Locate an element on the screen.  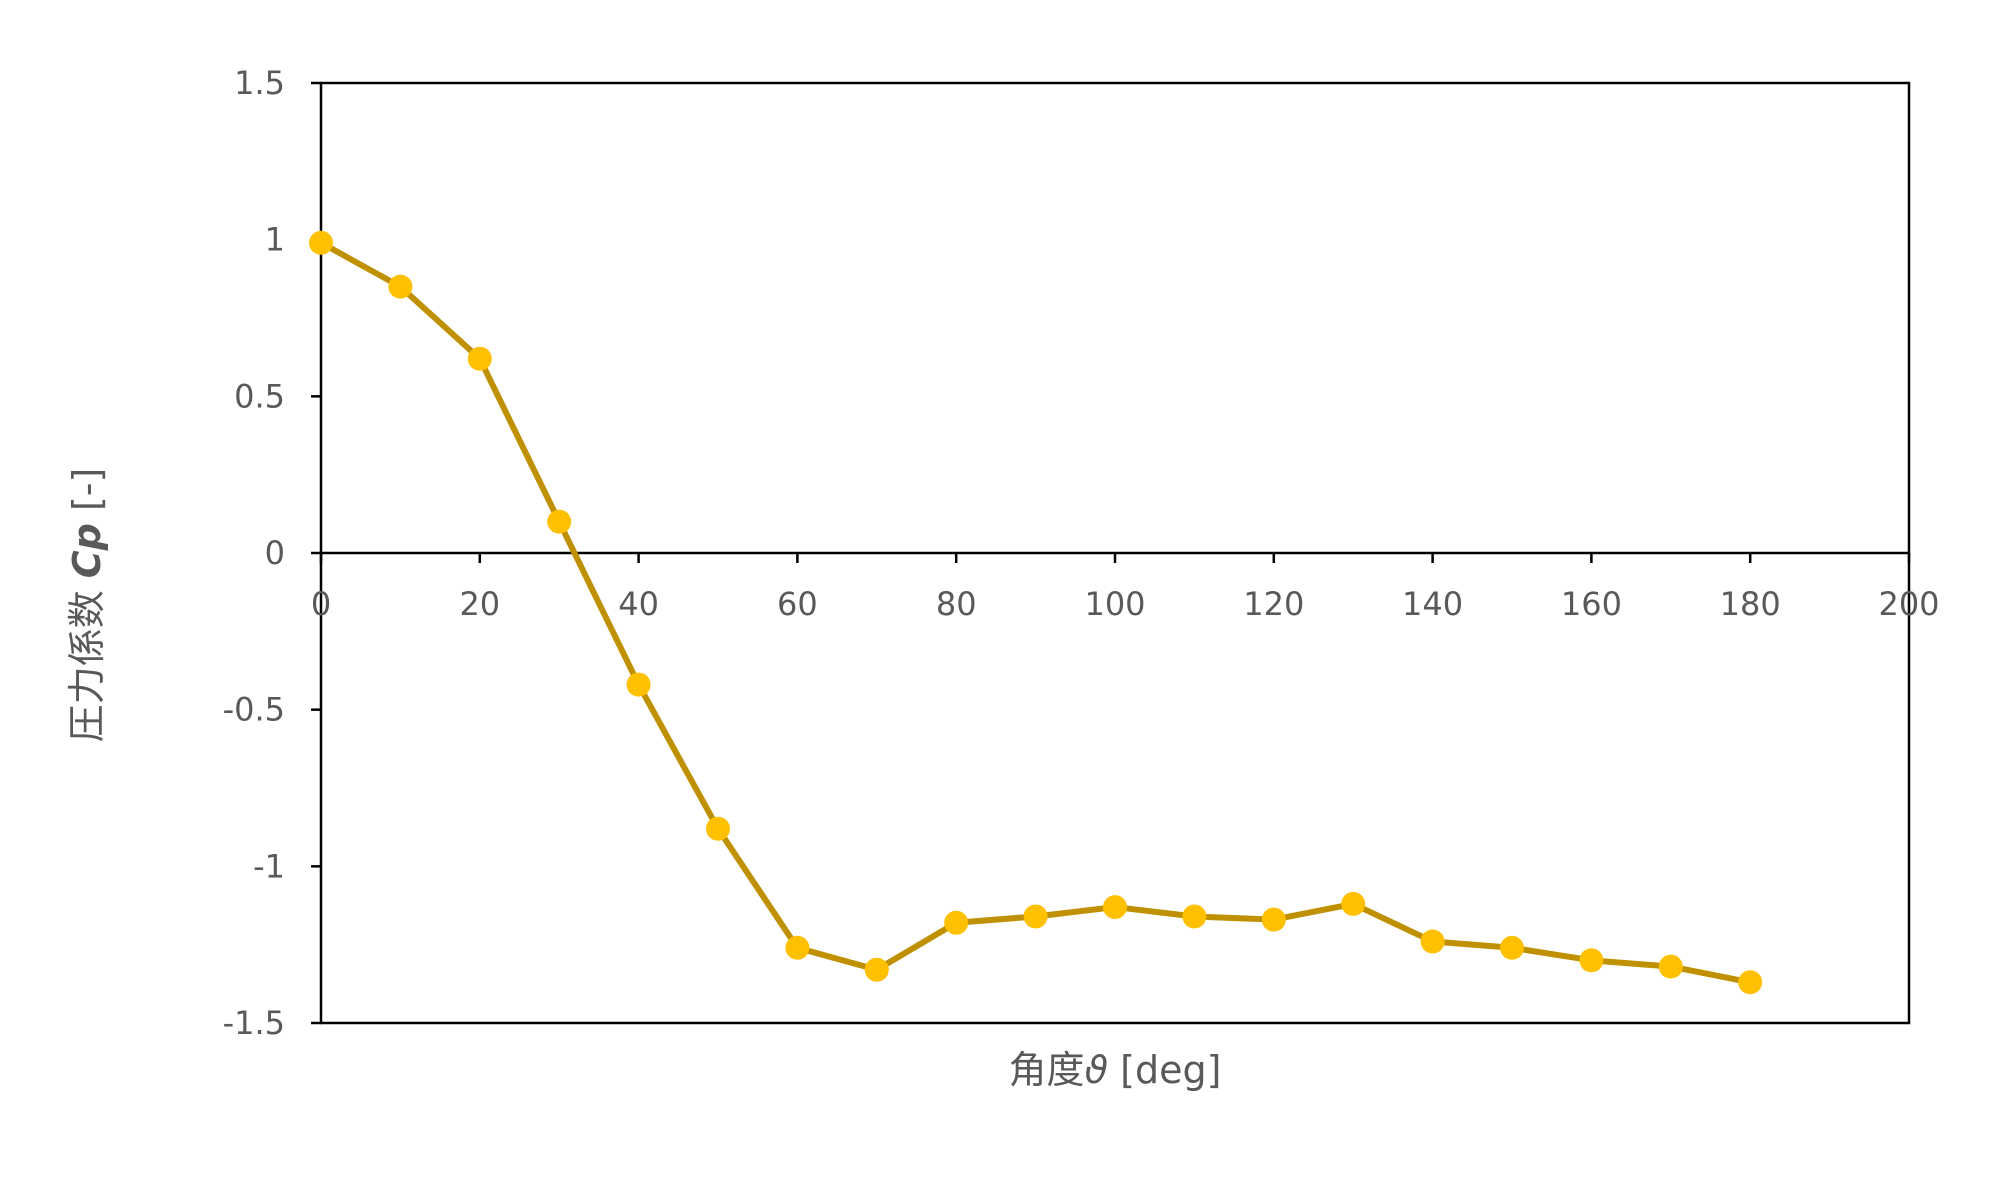
x-axis-title: 角度ϑ [deg] is located at coordinates (1115, 1070).